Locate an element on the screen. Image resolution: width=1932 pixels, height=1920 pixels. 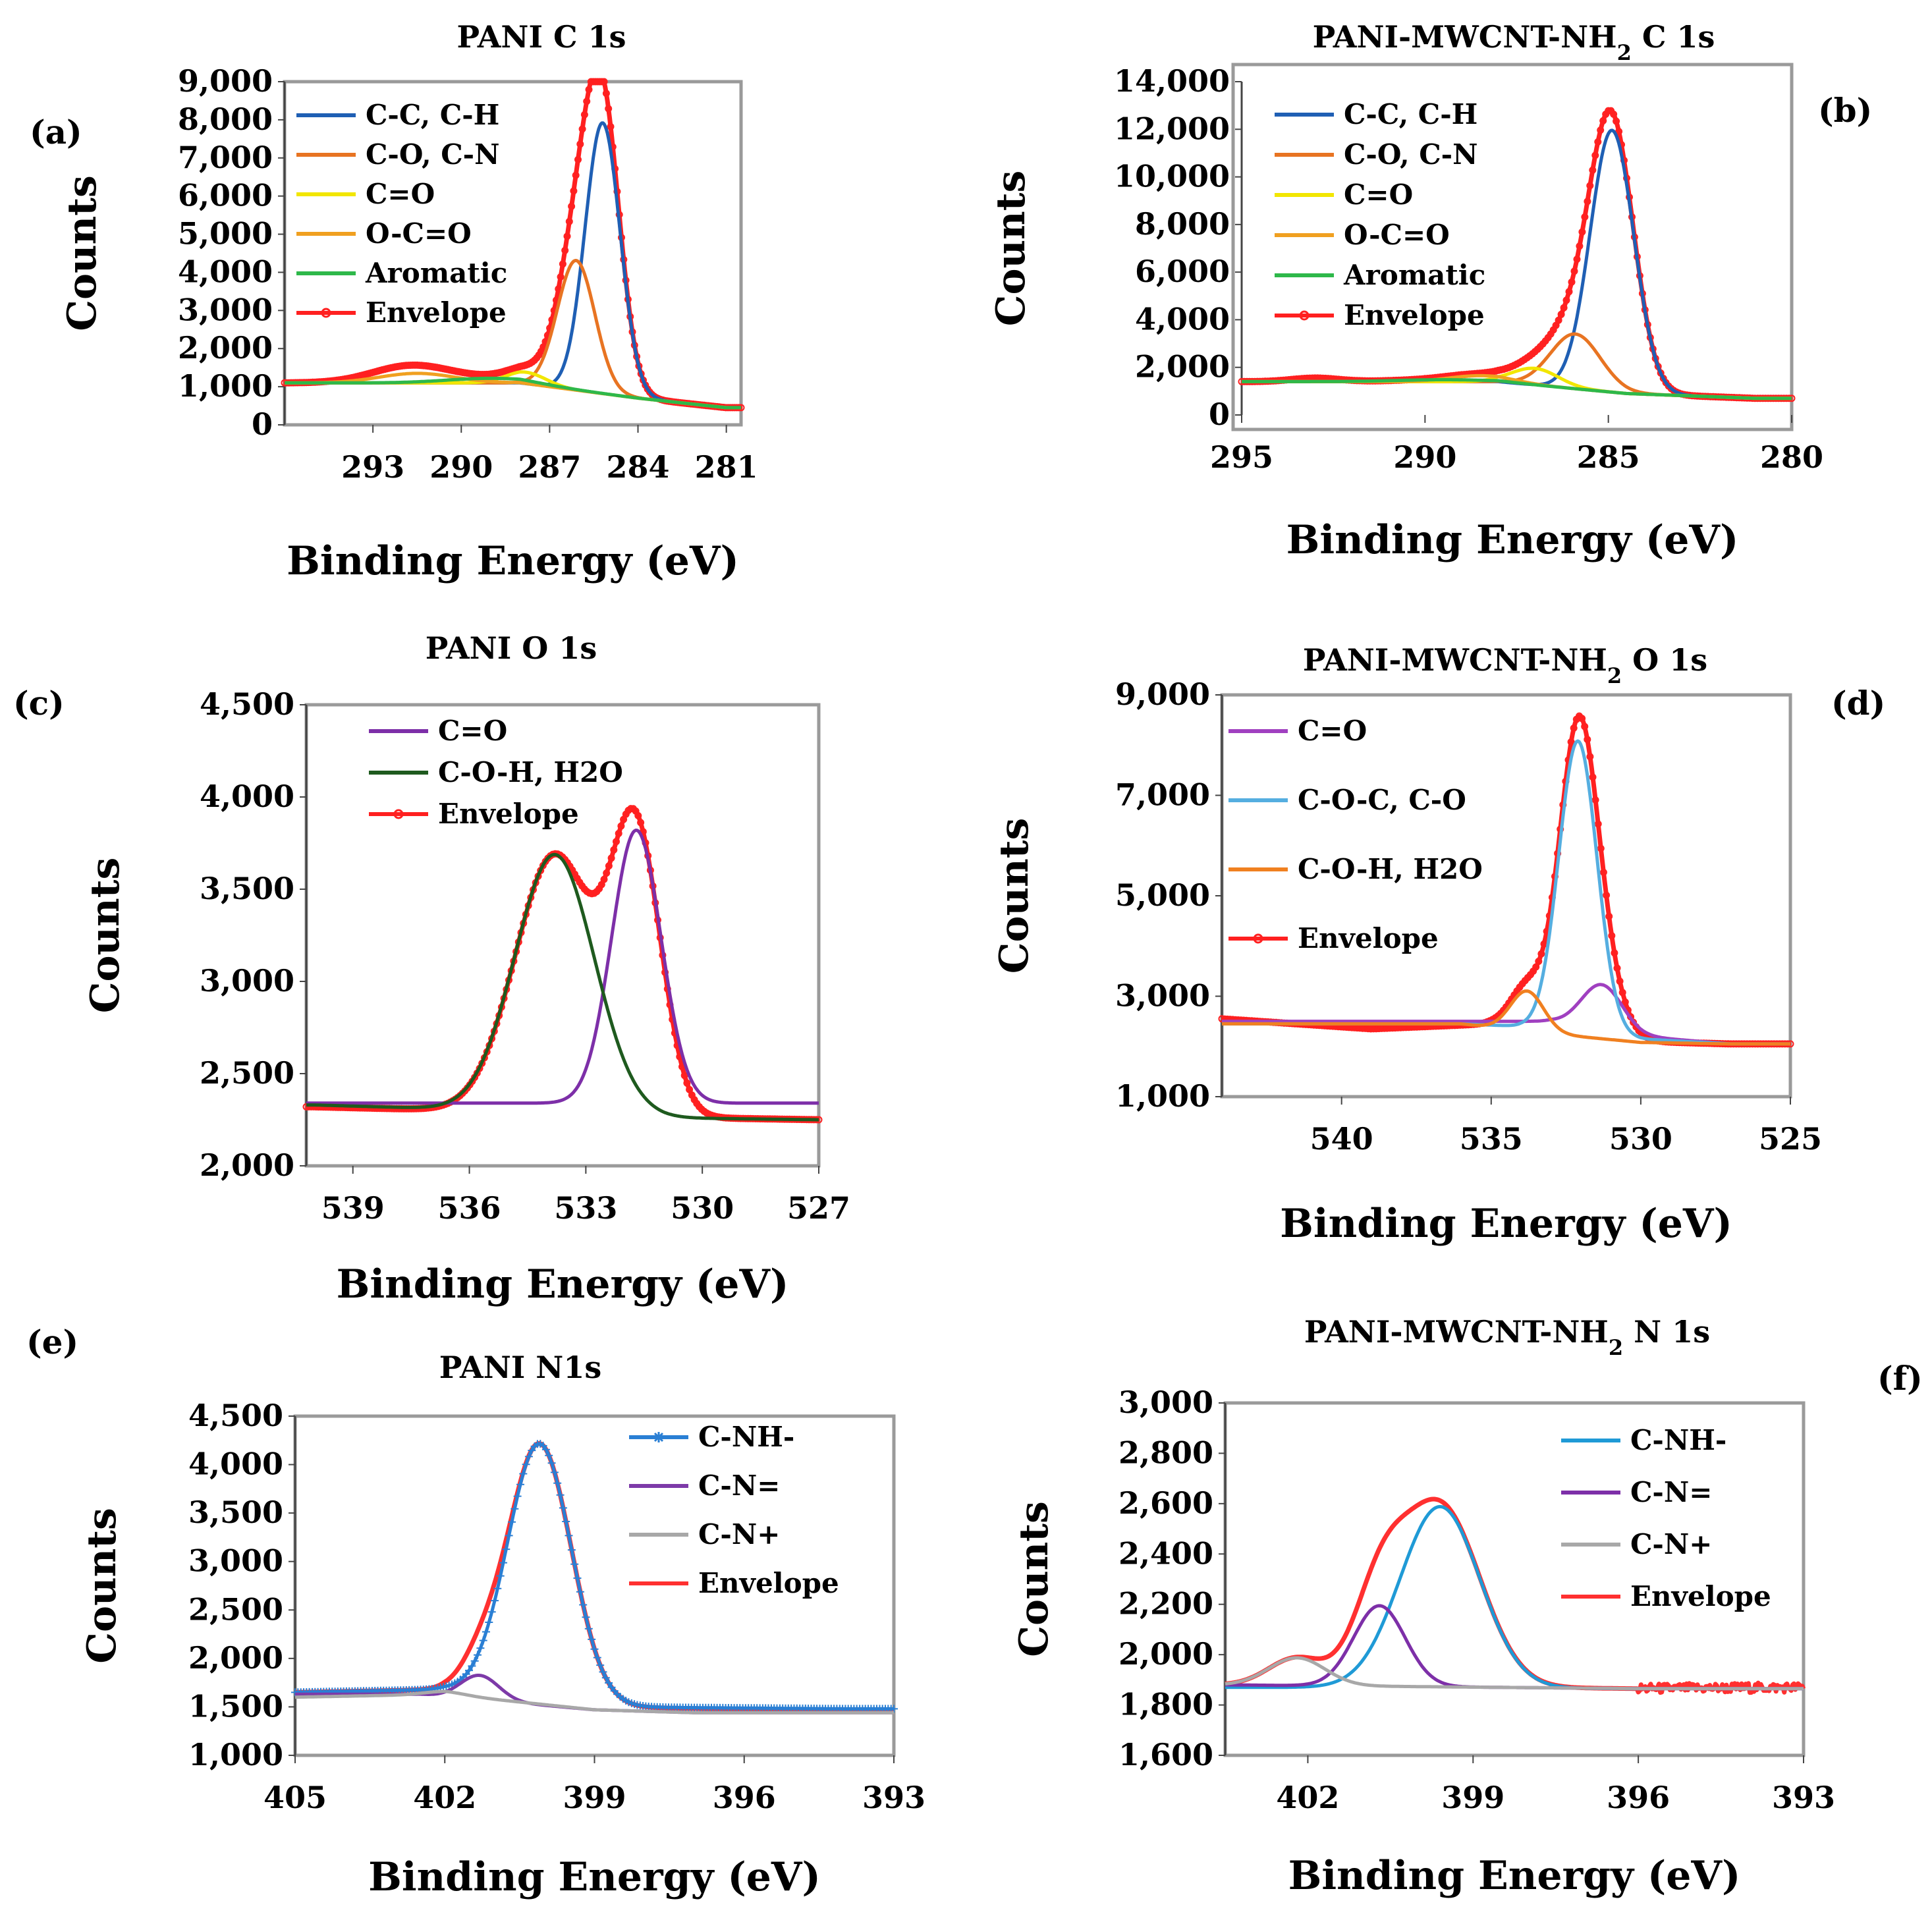
y-tick-label: 8,000 is located at coordinates (1183, 224).